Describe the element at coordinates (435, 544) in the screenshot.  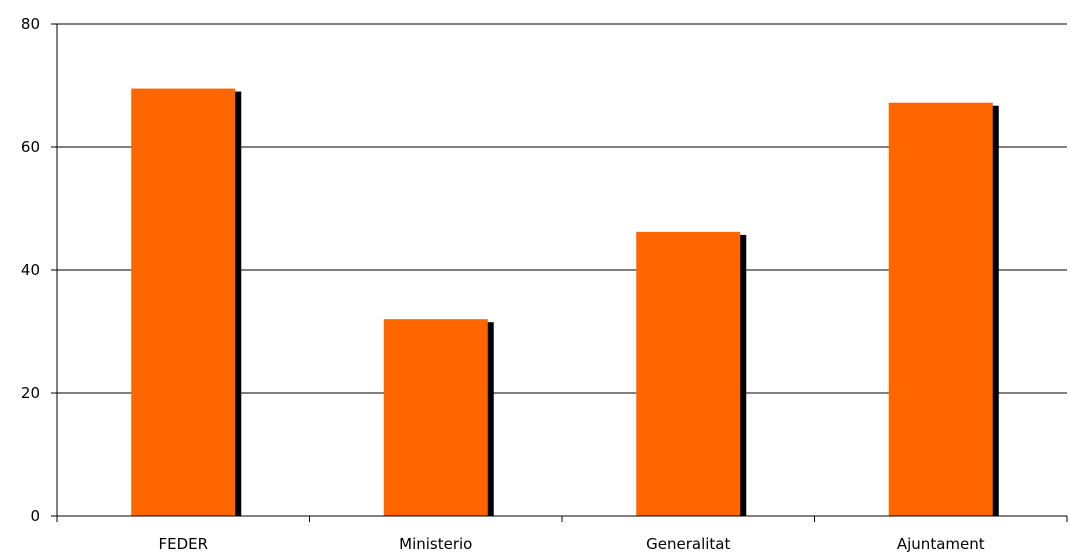
I see `x-tick-label: Ministerio` at that location.